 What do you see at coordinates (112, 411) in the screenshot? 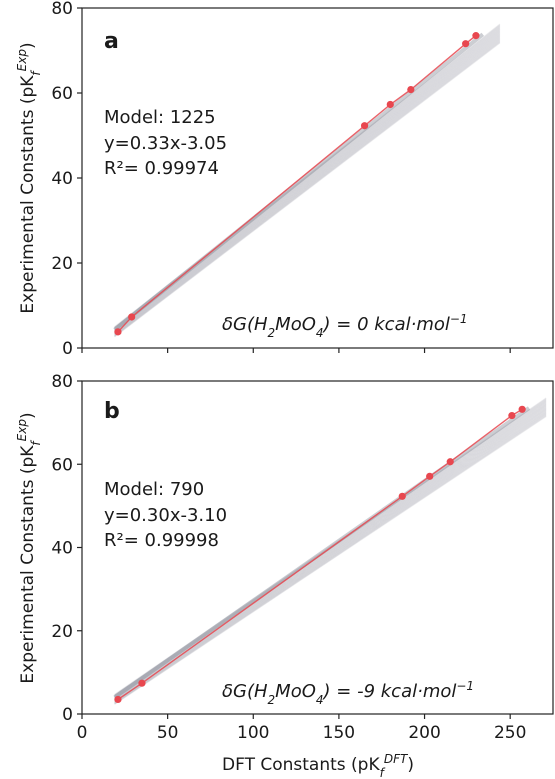
I see `panel-b-label: b` at bounding box center [112, 411].